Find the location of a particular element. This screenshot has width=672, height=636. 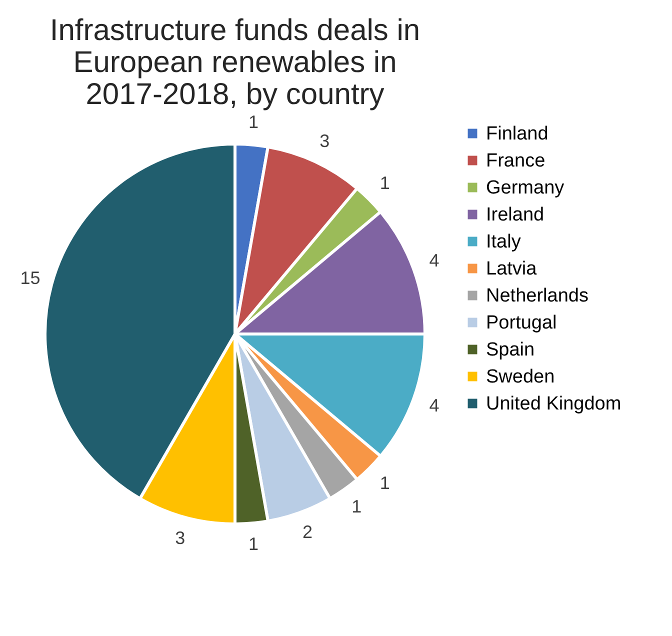

legend-label: Portugal is located at coordinates (521, 323).